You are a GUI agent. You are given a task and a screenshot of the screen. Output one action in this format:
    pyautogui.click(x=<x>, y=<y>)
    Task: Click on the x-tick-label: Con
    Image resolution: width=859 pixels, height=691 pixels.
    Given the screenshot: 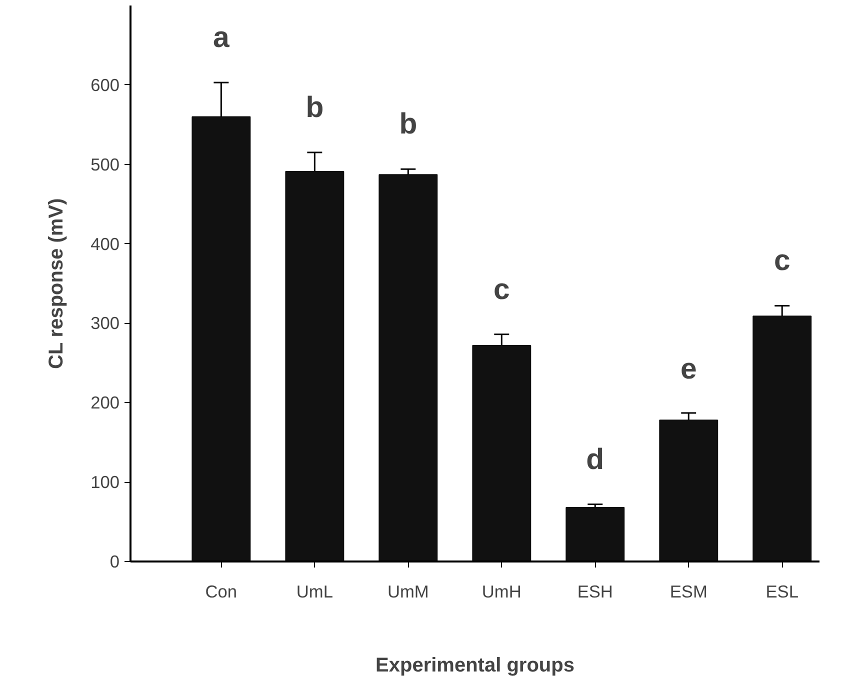 What is the action you would take?
    pyautogui.click(x=221, y=592)
    